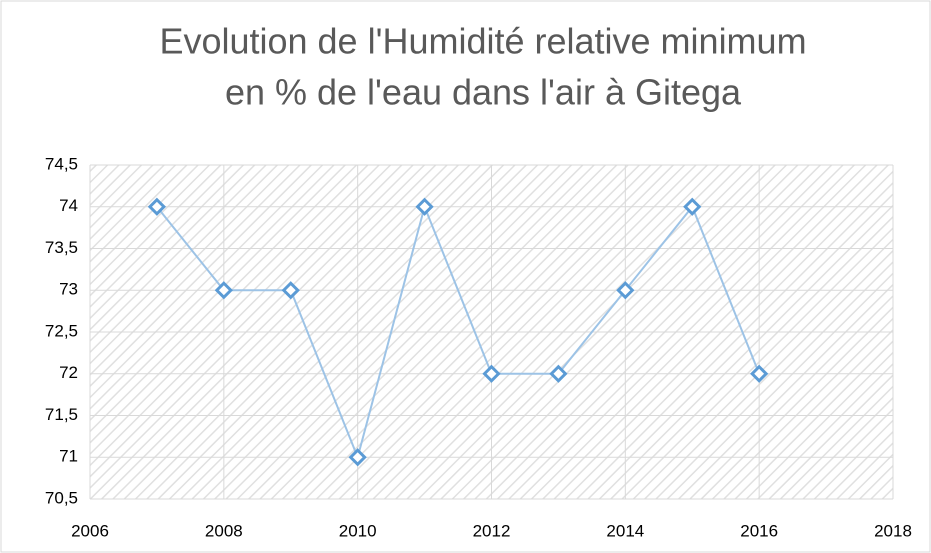 This screenshot has width=931, height=553. I want to click on y-tick-label: 73, so click(68, 289).